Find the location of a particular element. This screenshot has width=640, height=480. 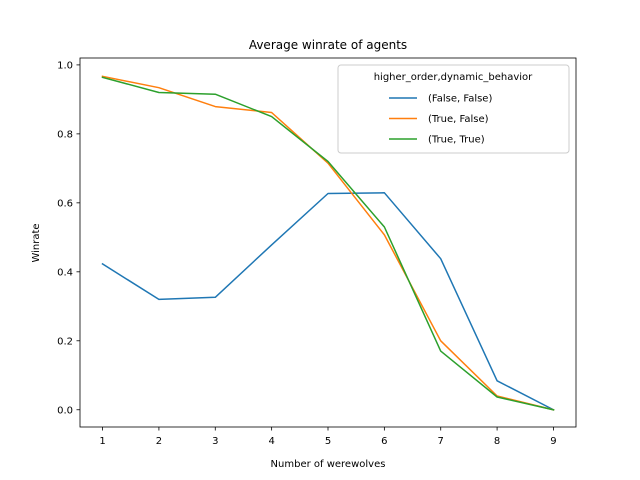

y-tick-label: 0.8 is located at coordinates (65, 134).